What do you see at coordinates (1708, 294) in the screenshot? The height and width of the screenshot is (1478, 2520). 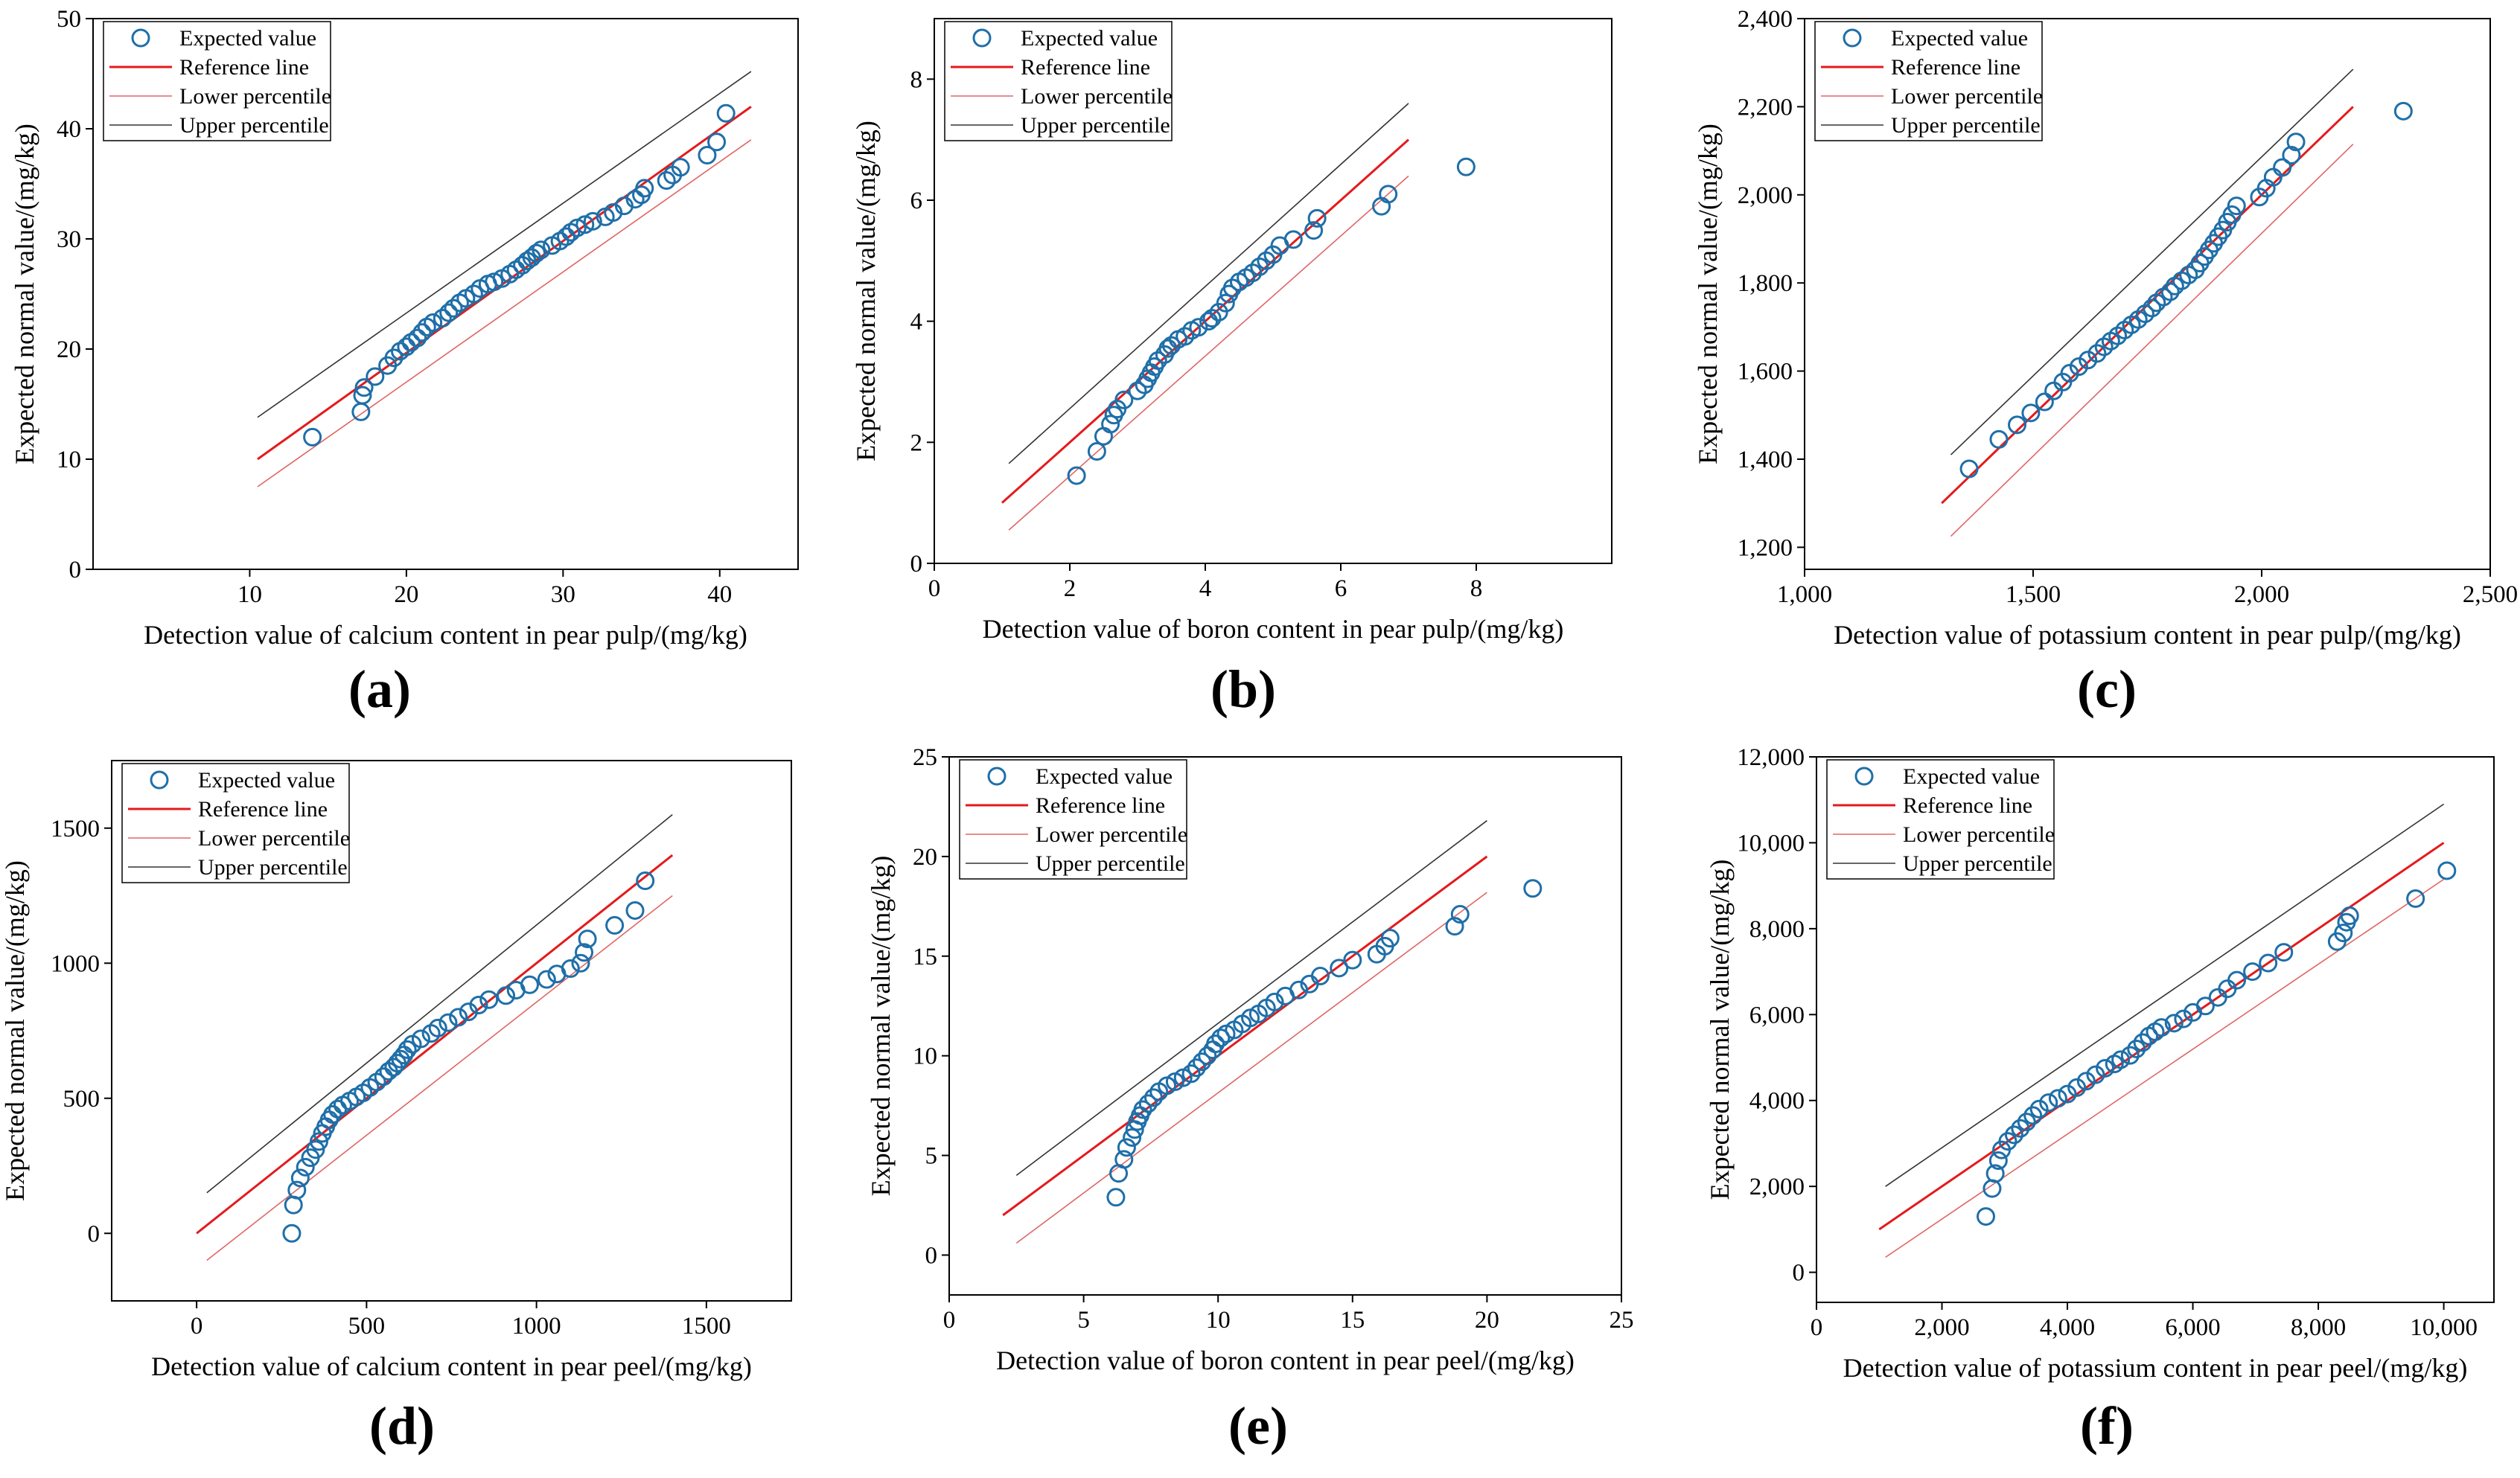 I see `y-axis-title: Expected normal value/(mg/kg)` at bounding box center [1708, 294].